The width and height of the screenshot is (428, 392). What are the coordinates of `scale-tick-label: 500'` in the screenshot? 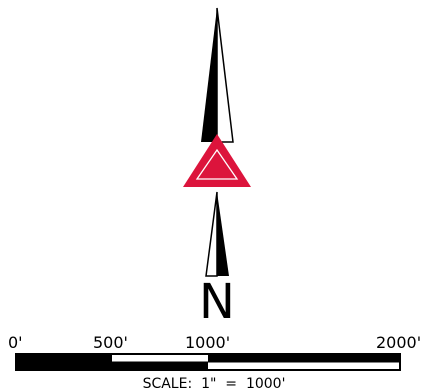 It's located at (110, 342).